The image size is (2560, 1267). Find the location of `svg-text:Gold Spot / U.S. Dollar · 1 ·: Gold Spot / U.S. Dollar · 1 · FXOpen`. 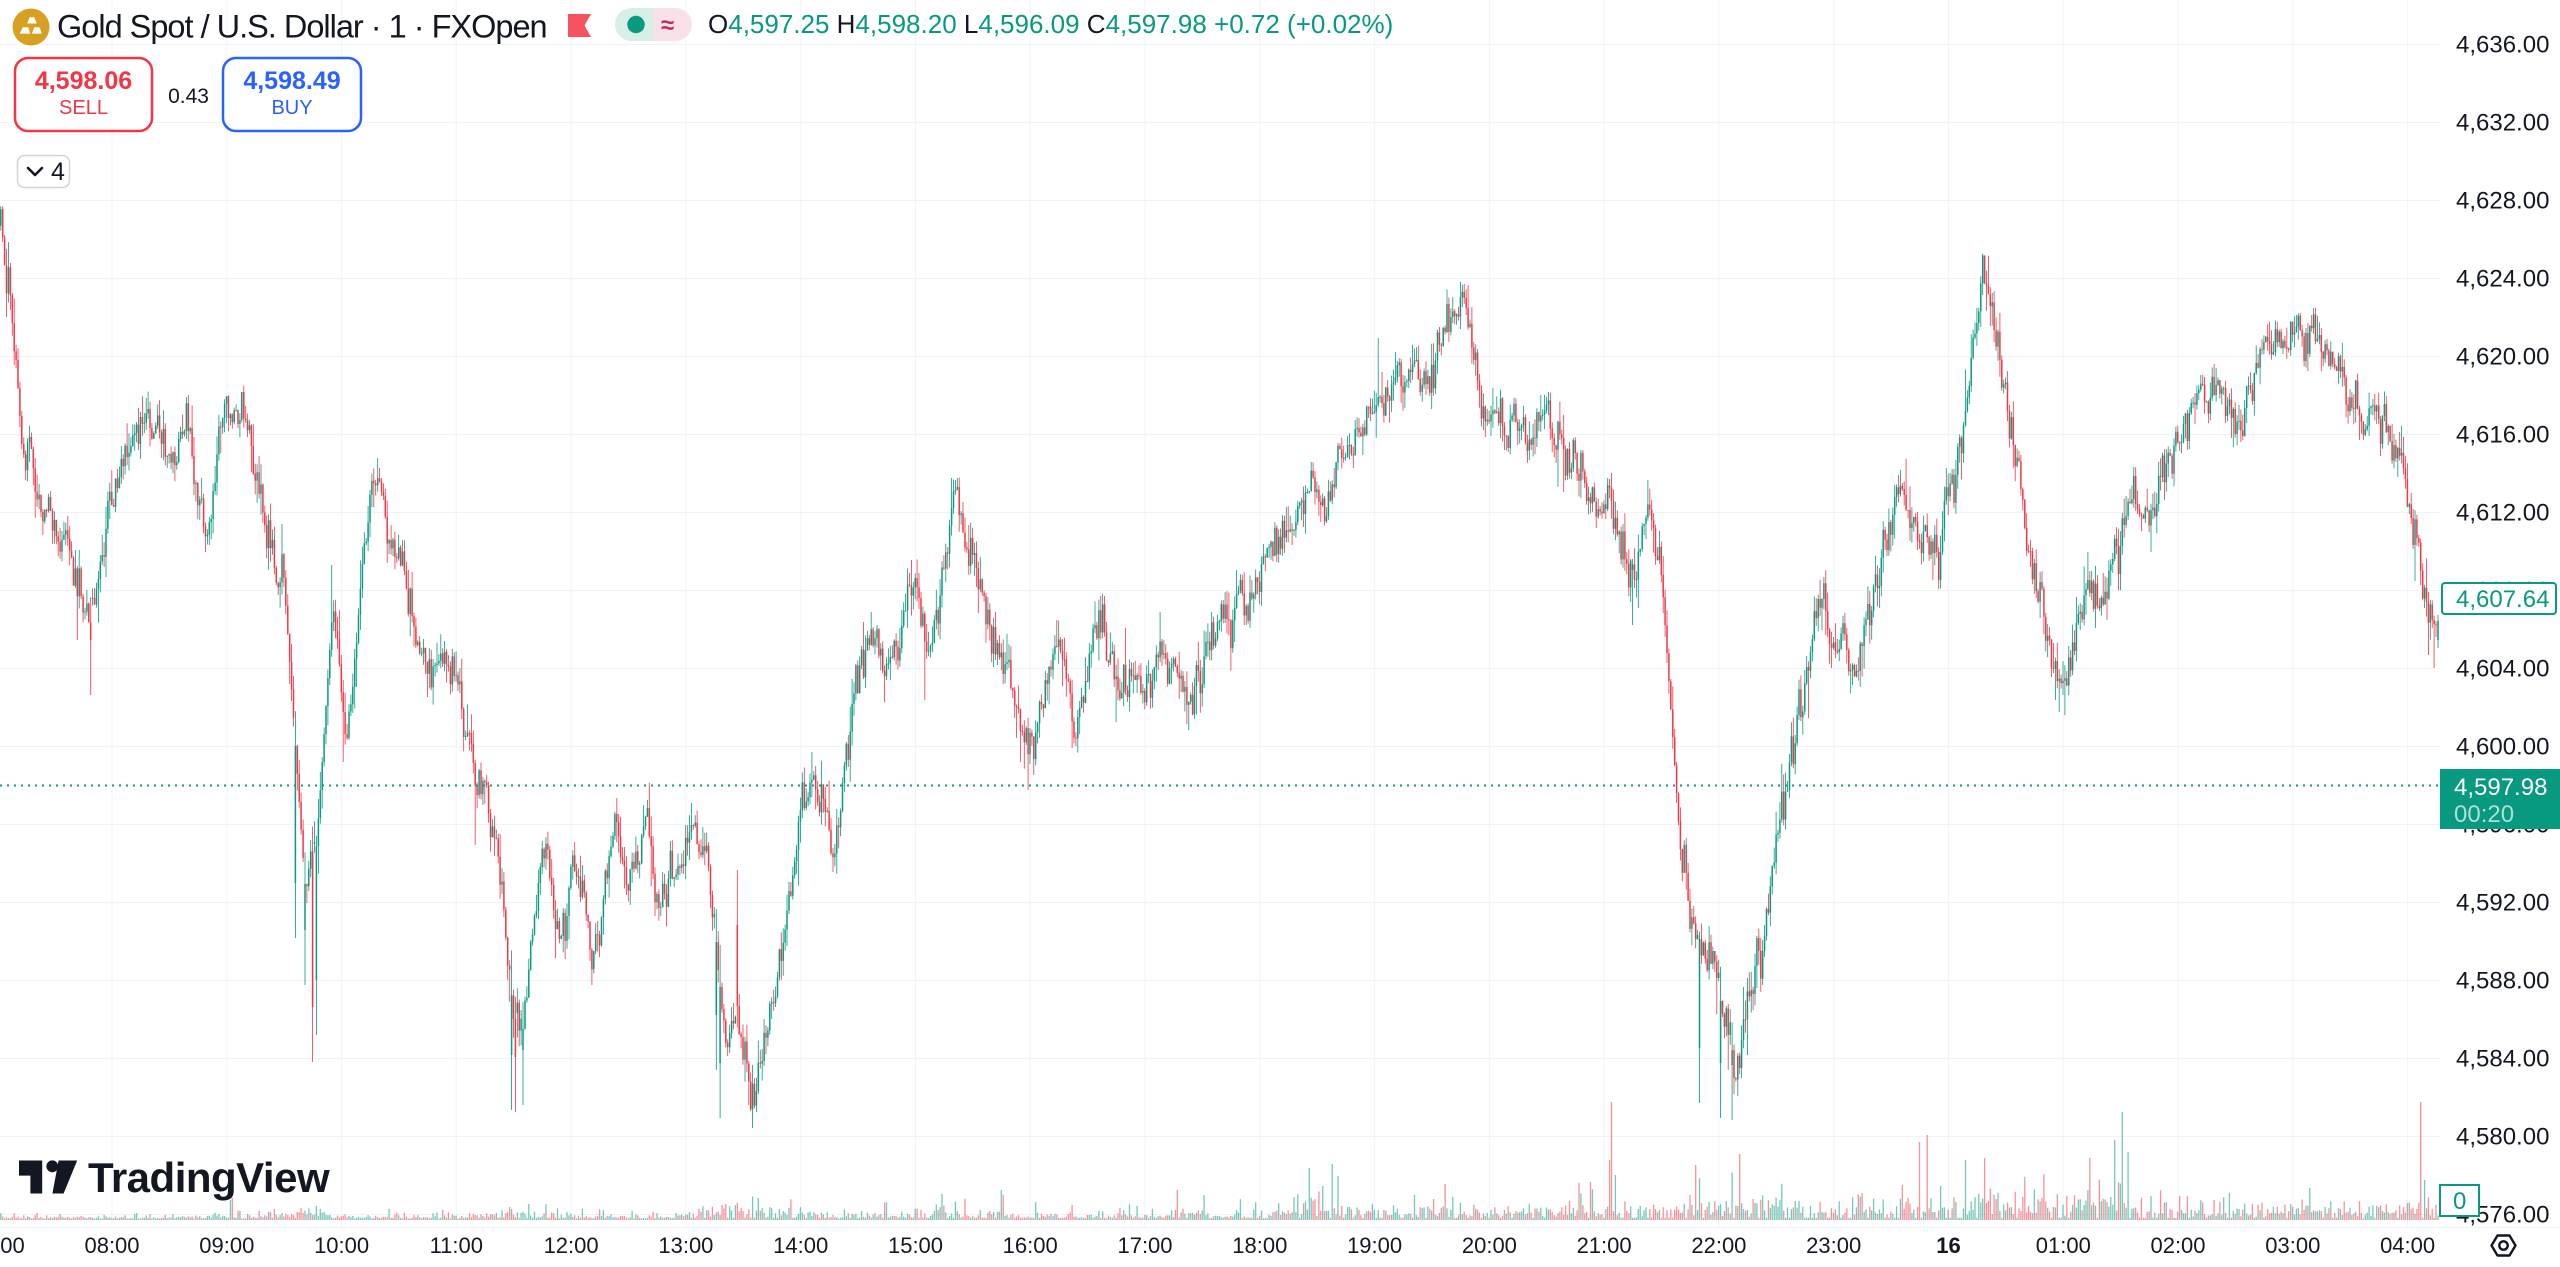

svg-text:Gold Spot / U.S. Dollar · 1 ·: Gold Spot / U.S. Dollar · 1 · FXOpen is located at coordinates (302, 27).